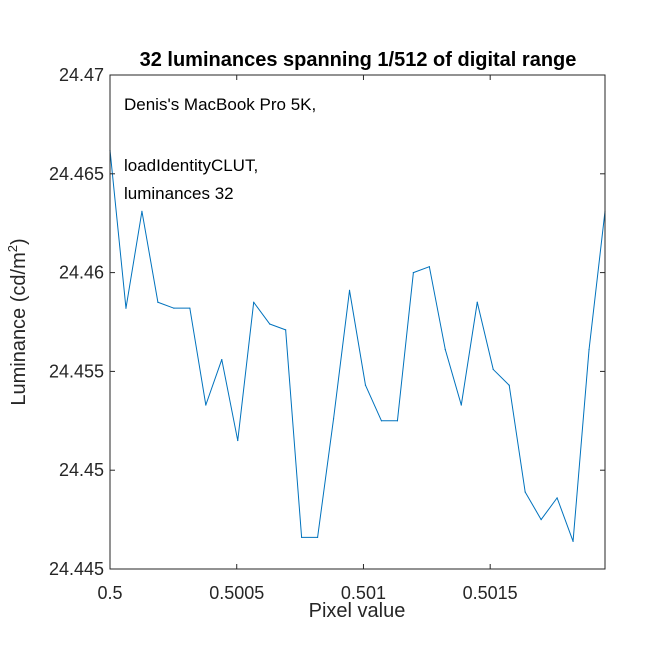 Image resolution: width=667 pixels, height=672 pixels. Describe the element at coordinates (76, 174) in the screenshot. I see `y-tick-label: 24.465` at that location.